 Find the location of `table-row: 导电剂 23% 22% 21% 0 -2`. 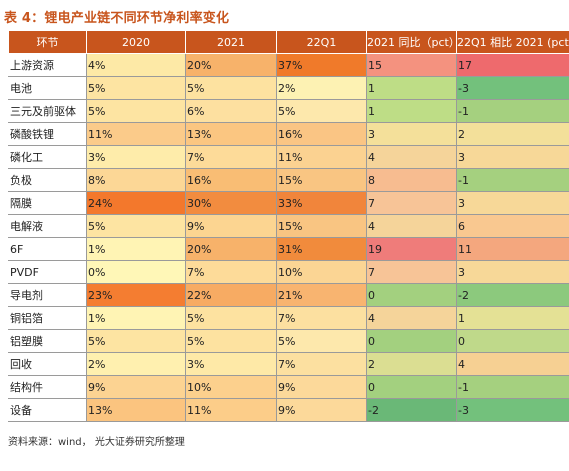

table-row: 导电剂 23% 22% 21% 0 -2 is located at coordinates (288, 295).